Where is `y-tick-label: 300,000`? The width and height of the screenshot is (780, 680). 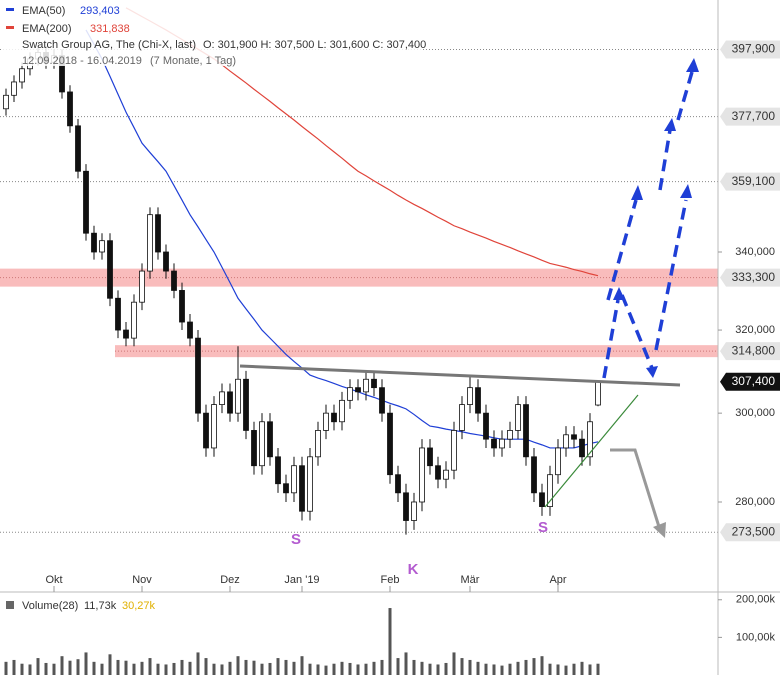
y-tick-label: 300,000 is located at coordinates (755, 413).